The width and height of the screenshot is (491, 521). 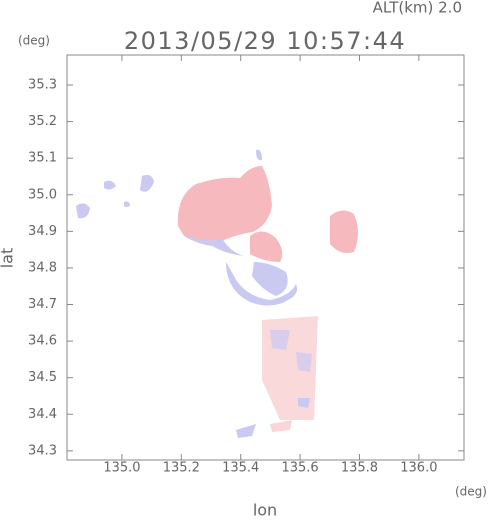 What do you see at coordinates (417, 8) in the screenshot?
I see `altitude-label: ALT(km) 2.0` at bounding box center [417, 8].